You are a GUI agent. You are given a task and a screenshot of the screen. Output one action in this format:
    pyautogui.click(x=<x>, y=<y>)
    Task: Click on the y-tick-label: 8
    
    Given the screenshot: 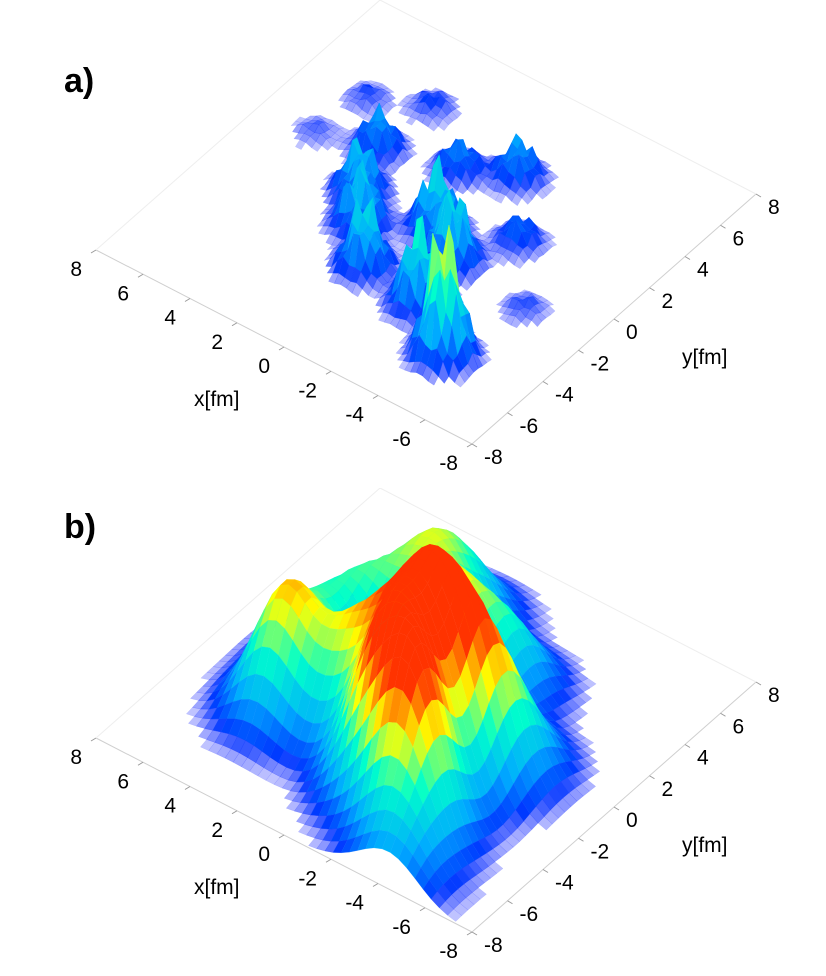 What is the action you would take?
    pyautogui.click(x=774, y=695)
    